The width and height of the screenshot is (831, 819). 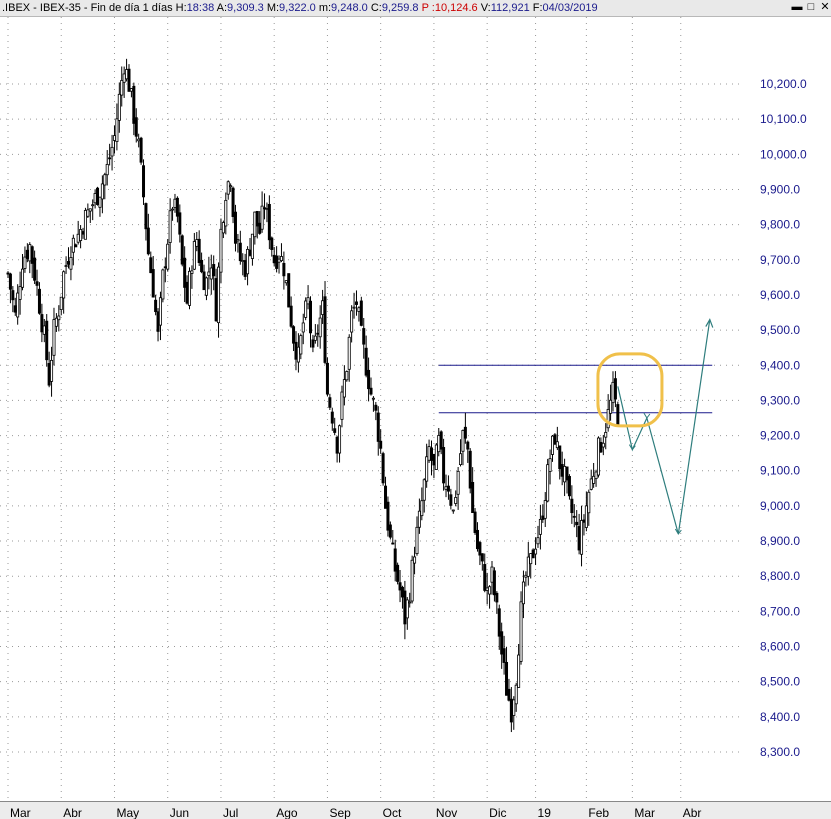 I want to click on time-value: 18:38, so click(x=200, y=8).